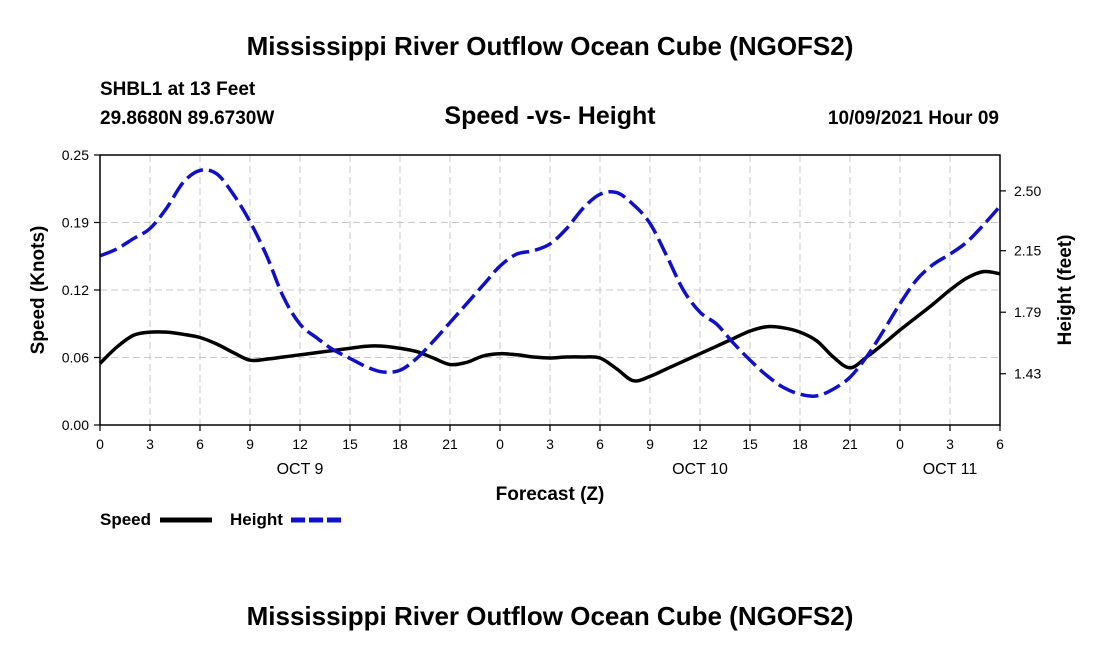 Image resolution: width=1100 pixels, height=650 pixels. What do you see at coordinates (1027, 251) in the screenshot?
I see `y2-tick-label: 2.15` at bounding box center [1027, 251].